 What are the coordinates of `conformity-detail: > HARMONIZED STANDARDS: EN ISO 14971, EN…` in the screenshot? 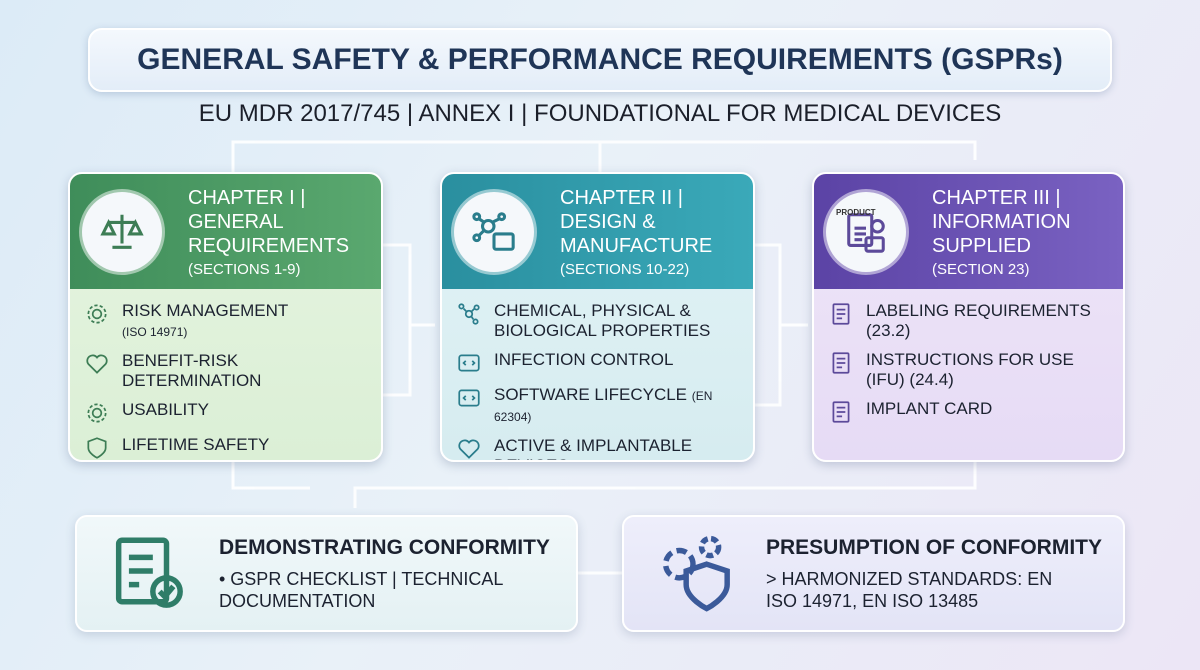 It's located at (909, 589).